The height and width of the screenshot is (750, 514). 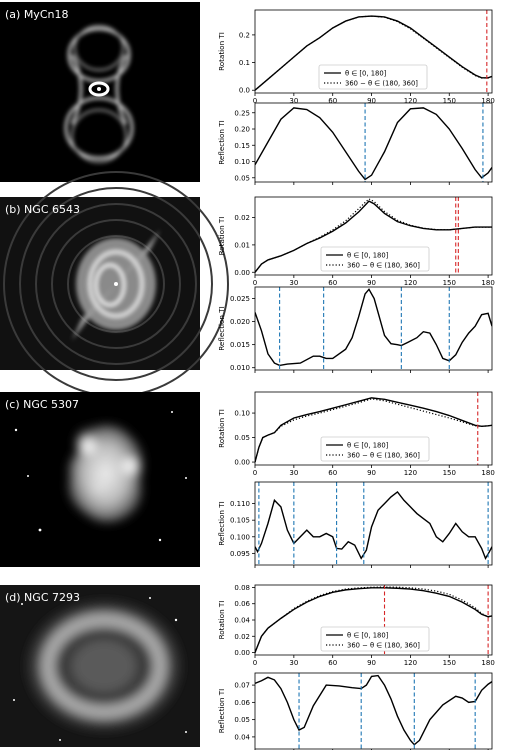 I want to click on nebula-image-ngc7293, so click(x=100, y=666).